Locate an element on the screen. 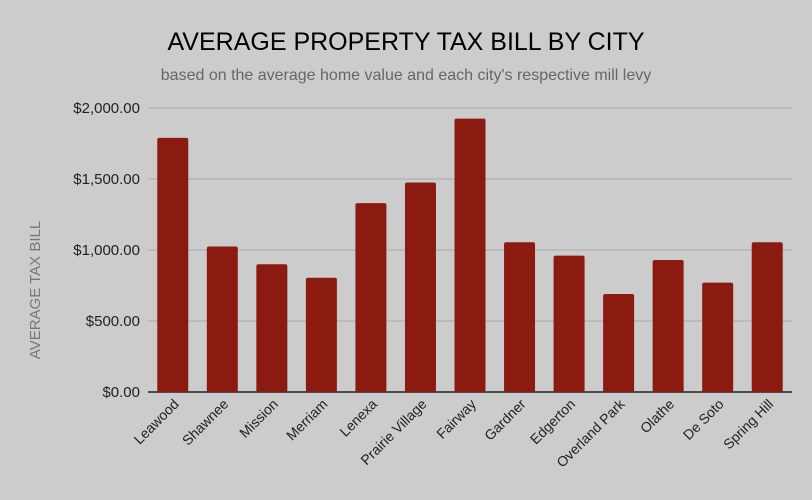 This screenshot has width=812, height=500. bar-fairway is located at coordinates (470, 255).